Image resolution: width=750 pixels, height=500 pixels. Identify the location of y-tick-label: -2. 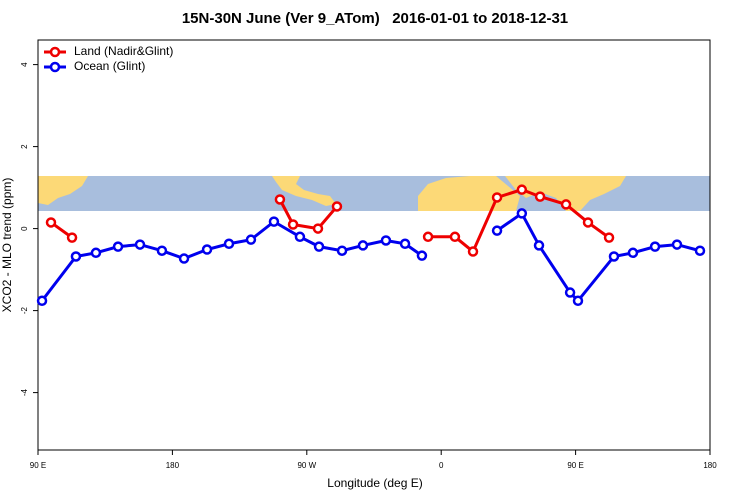
(24, 310).